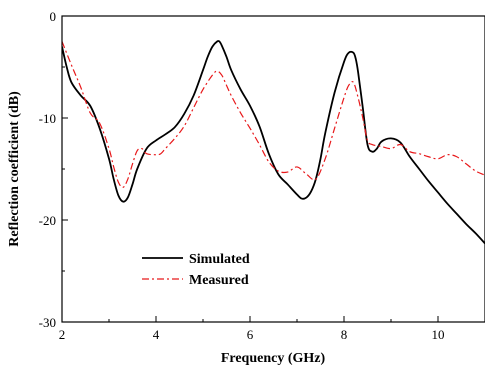 The width and height of the screenshot is (485, 371). I want to click on y-tick-label: -10, so click(47, 118).